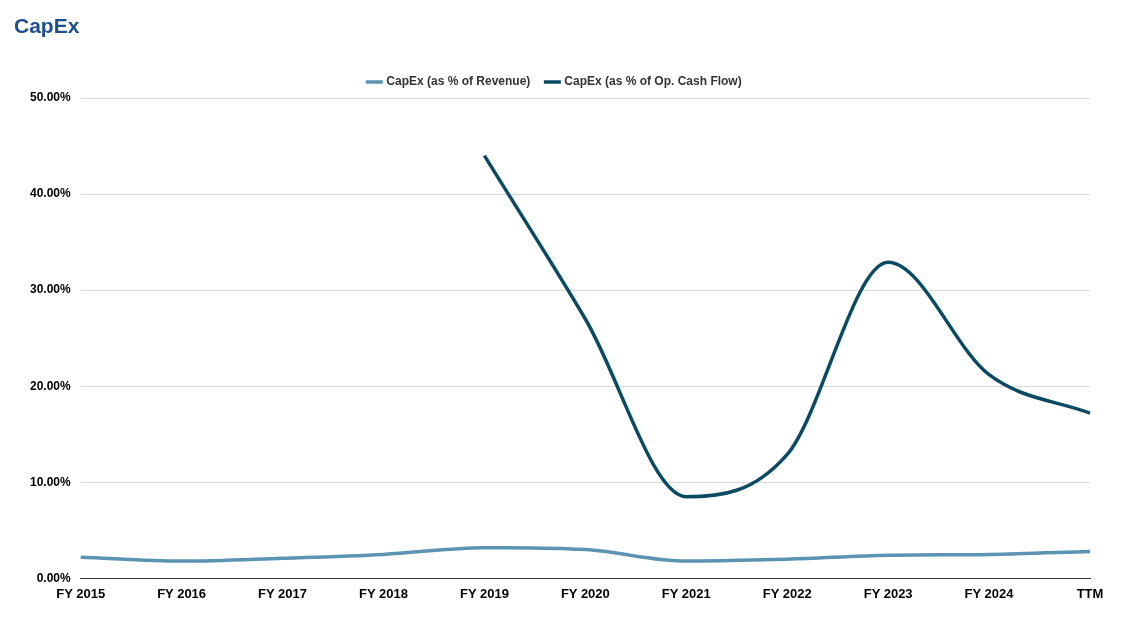 The image size is (1136, 630). What do you see at coordinates (787, 593) in the screenshot?
I see `x-tick-label: FY 2022` at bounding box center [787, 593].